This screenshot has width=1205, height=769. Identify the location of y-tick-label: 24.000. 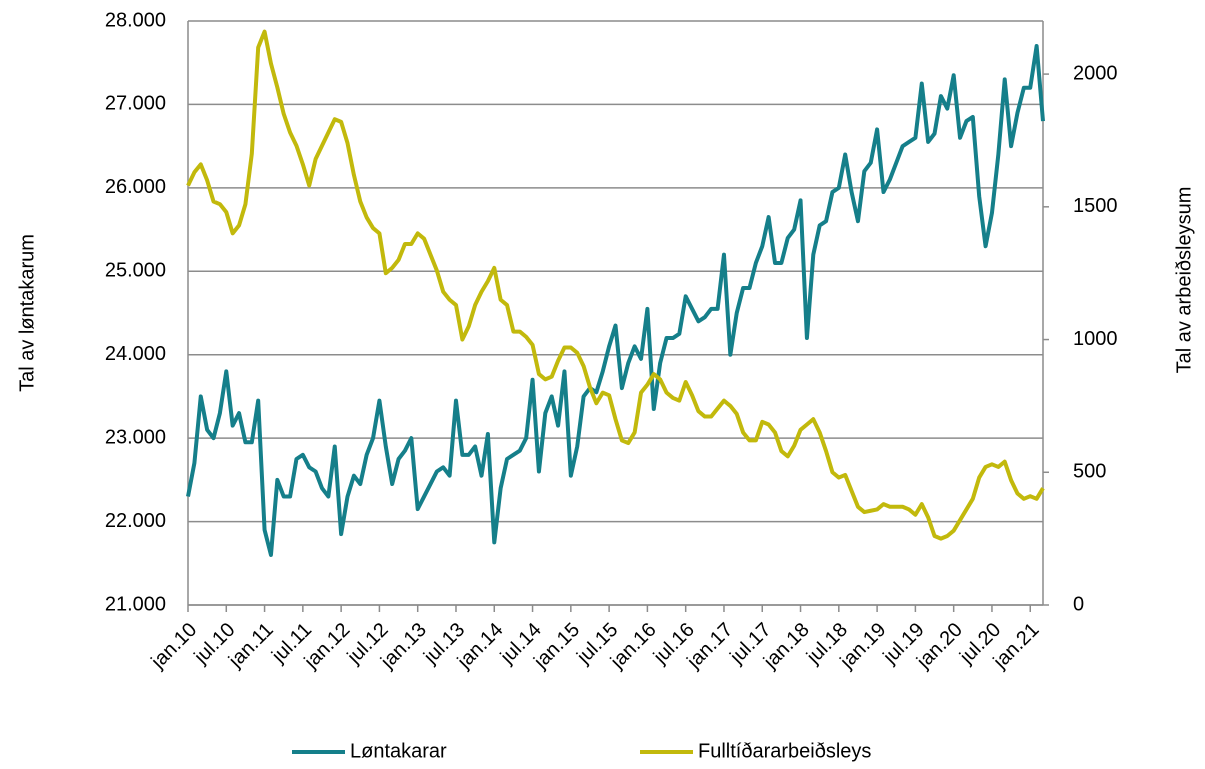
(135, 354).